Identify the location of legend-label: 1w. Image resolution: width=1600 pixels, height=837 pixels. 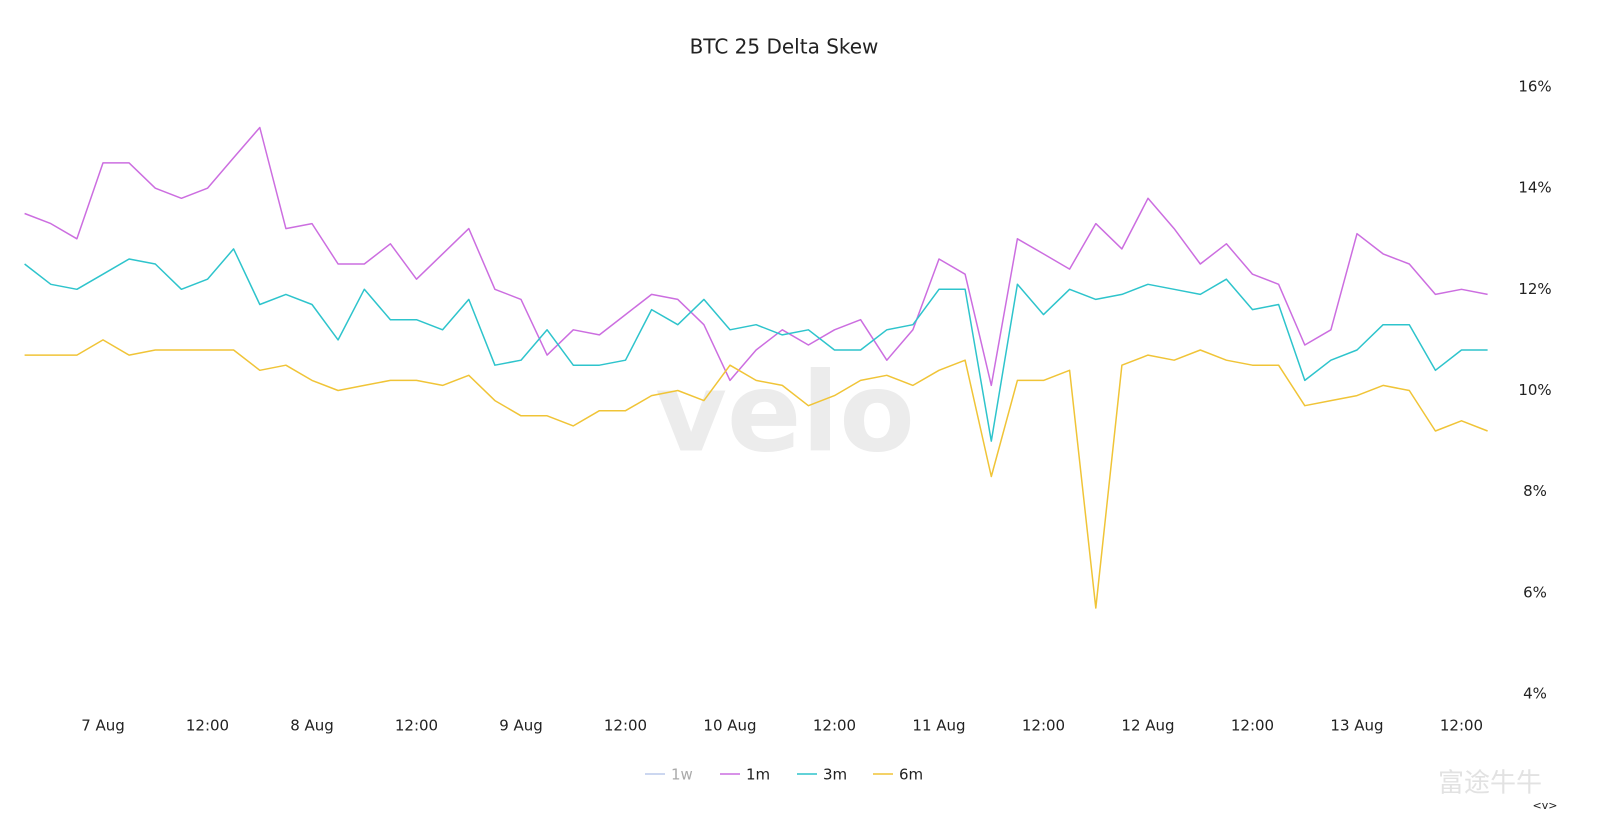
(682, 775).